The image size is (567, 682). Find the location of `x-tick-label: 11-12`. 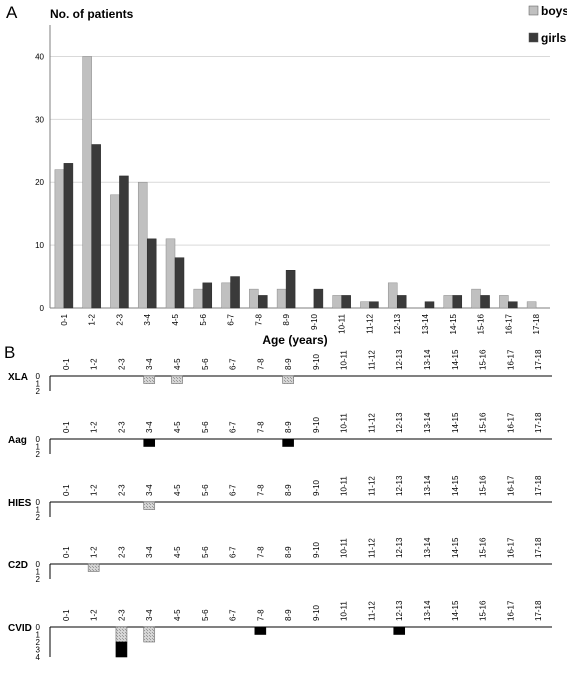

x-tick-label: 11-12 is located at coordinates (369, 323).